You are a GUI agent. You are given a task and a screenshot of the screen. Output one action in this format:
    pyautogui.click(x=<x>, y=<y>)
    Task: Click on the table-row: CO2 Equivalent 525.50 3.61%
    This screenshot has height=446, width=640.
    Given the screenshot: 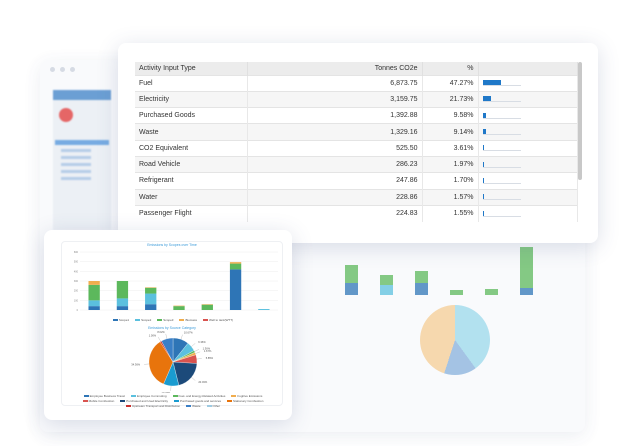 What is the action you would take?
    pyautogui.click(x=356, y=148)
    